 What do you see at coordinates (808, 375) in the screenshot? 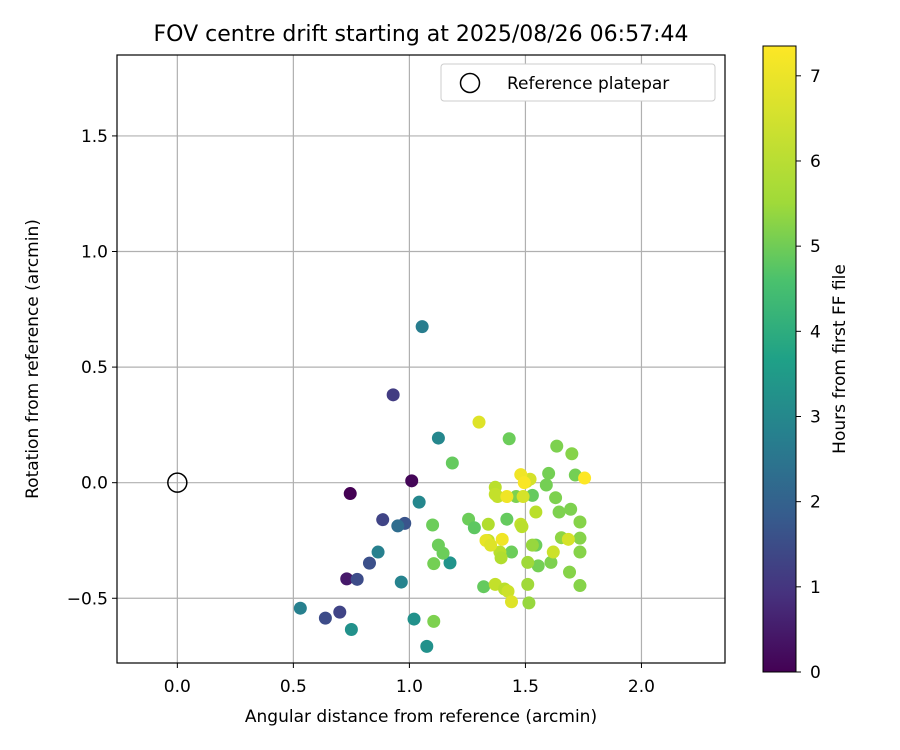
I see `colorbar-ticks: 0 1 2 3 4 5 6 7` at bounding box center [808, 375].